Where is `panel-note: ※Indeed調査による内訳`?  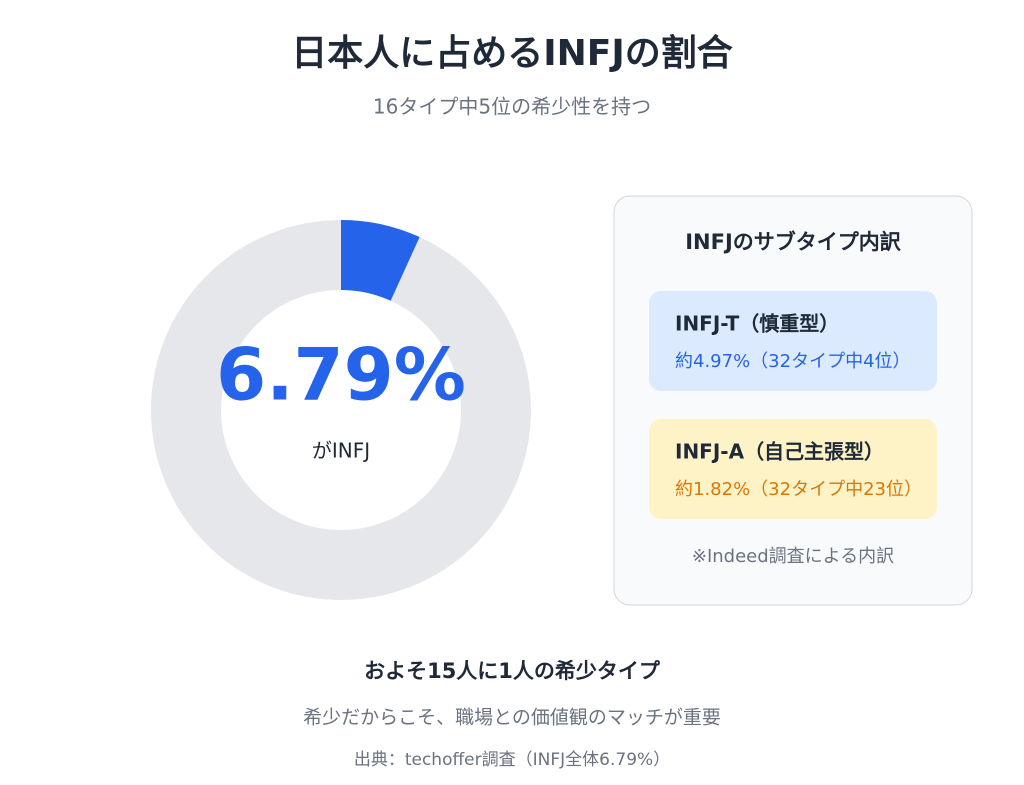 panel-note: ※Indeed調査による内訳 is located at coordinates (793, 556).